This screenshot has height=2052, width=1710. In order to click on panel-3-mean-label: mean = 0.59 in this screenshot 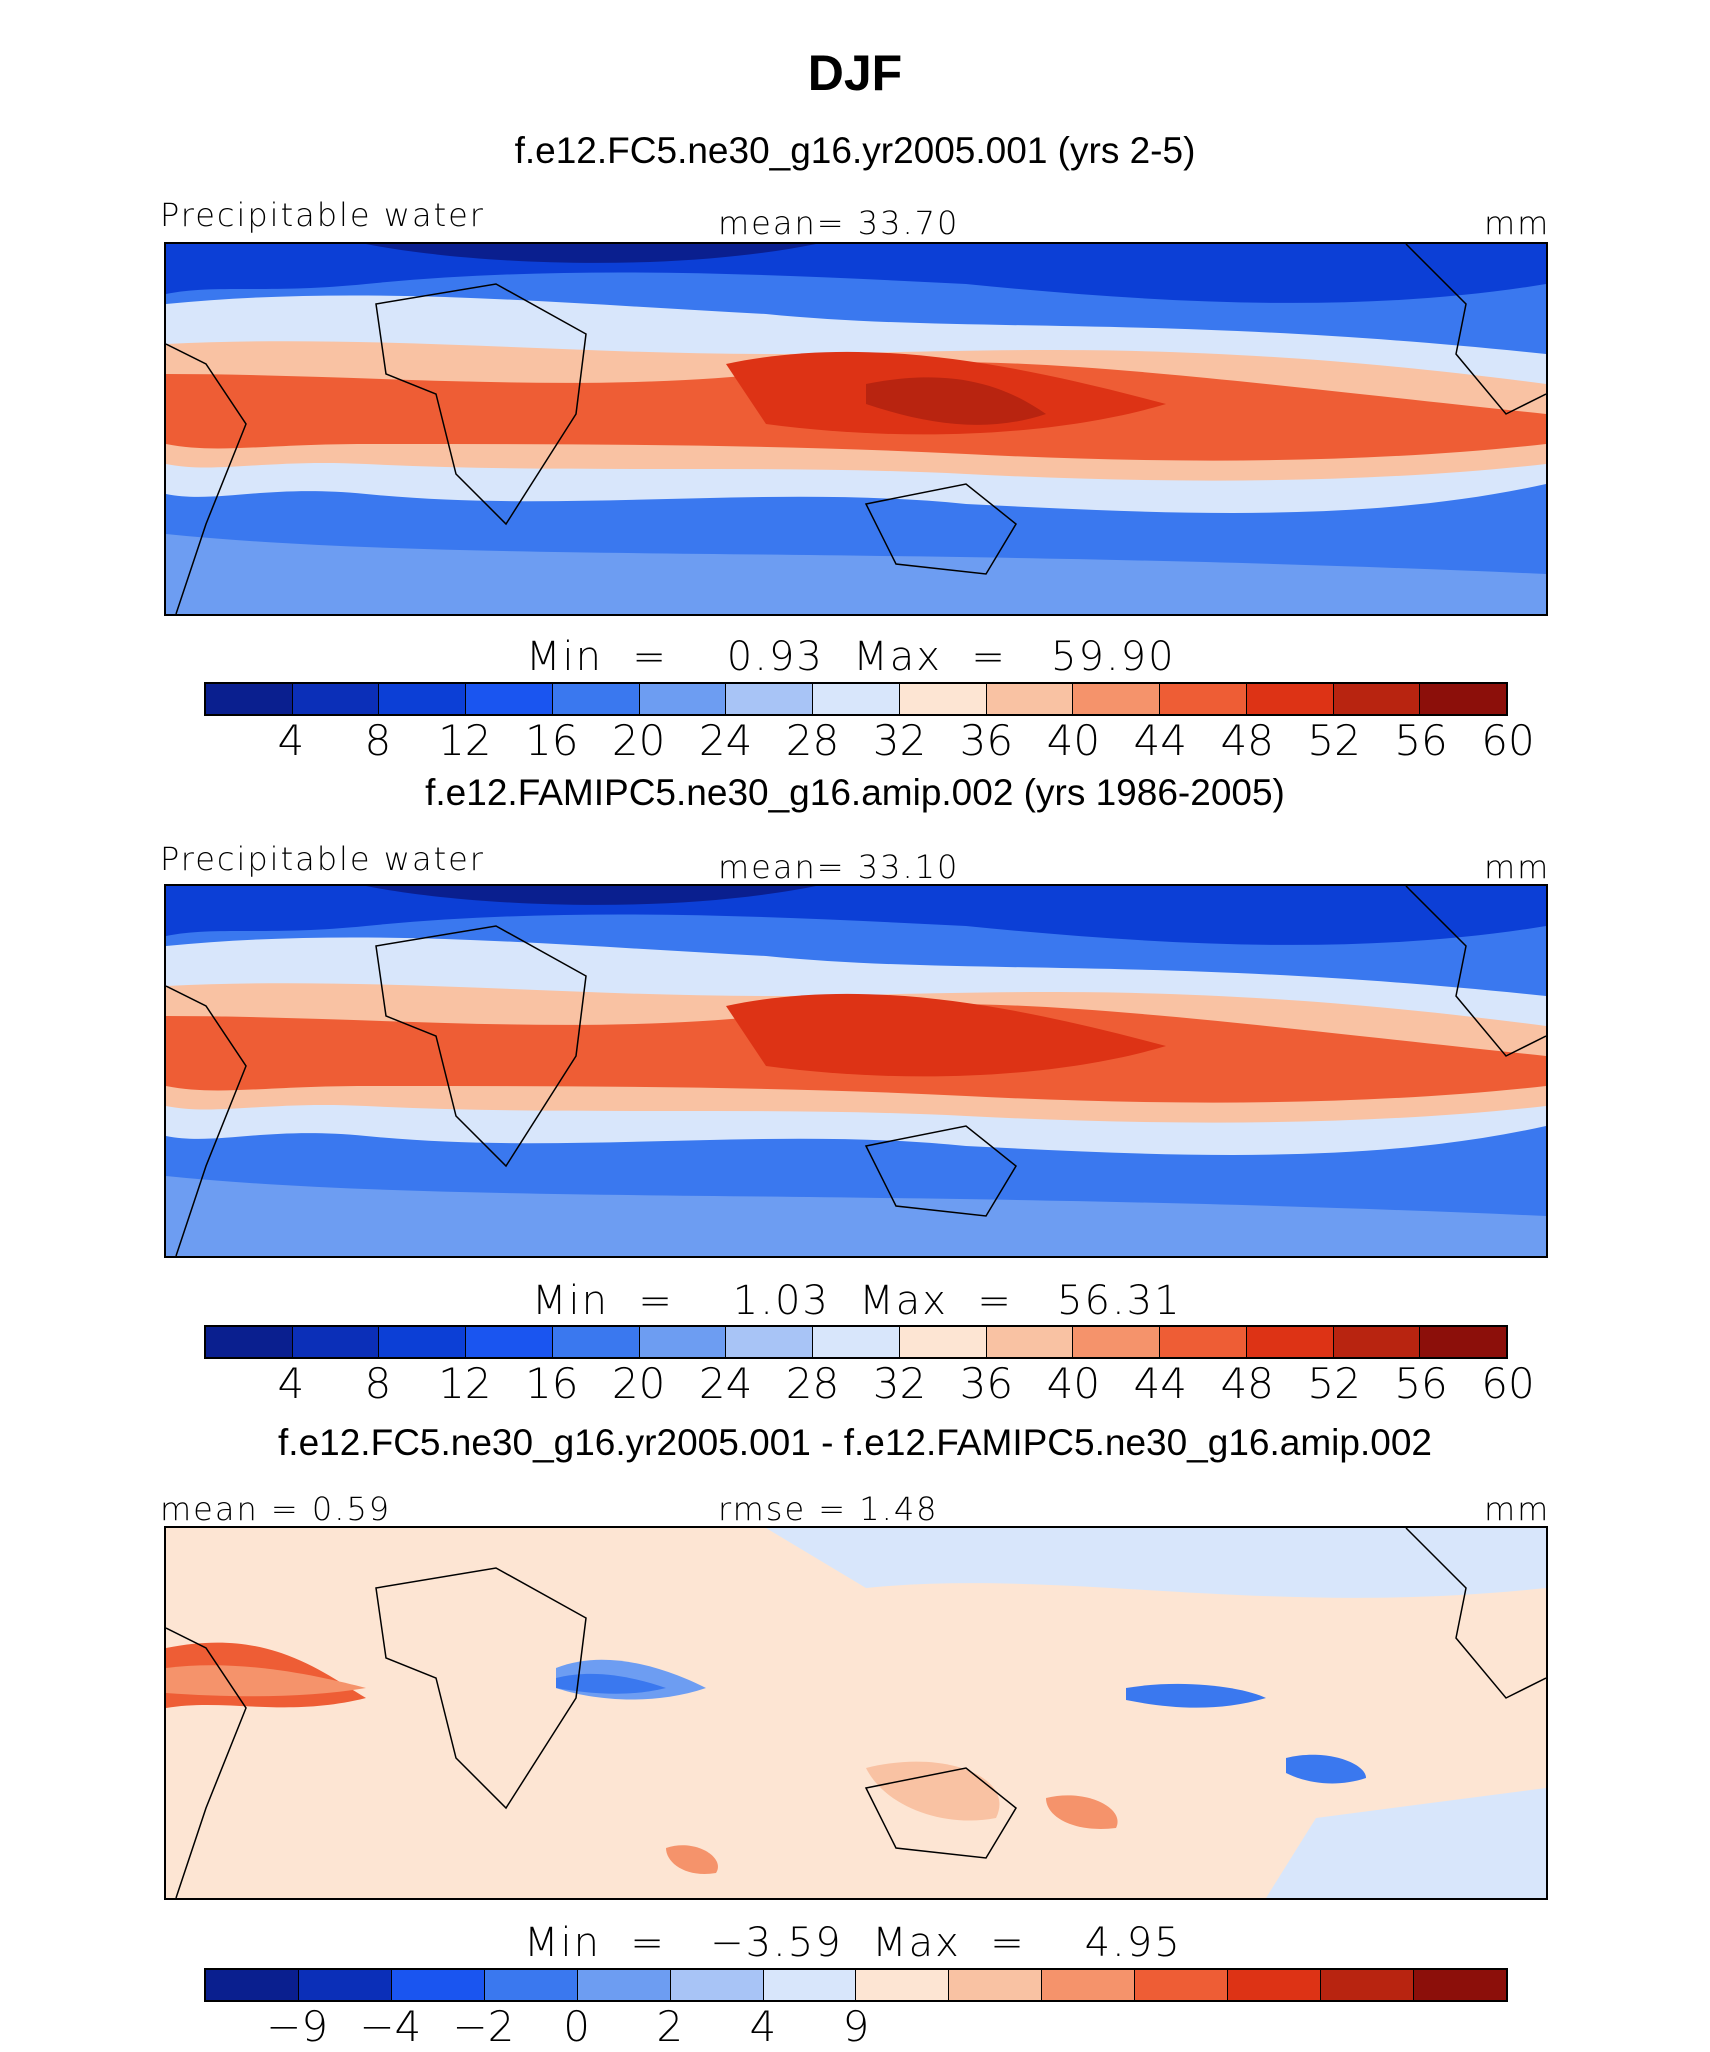, I will do `click(276, 1509)`.